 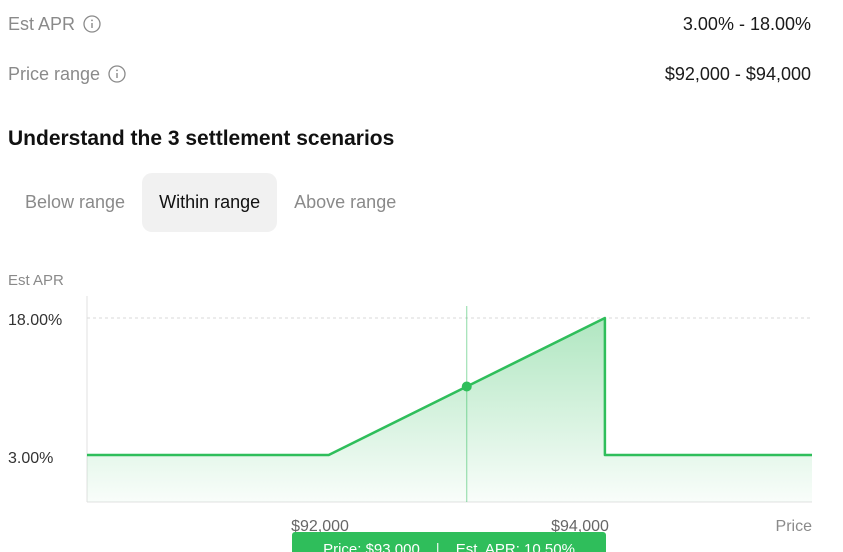 I want to click on x-tick-label: $92,000, so click(x=320, y=526).